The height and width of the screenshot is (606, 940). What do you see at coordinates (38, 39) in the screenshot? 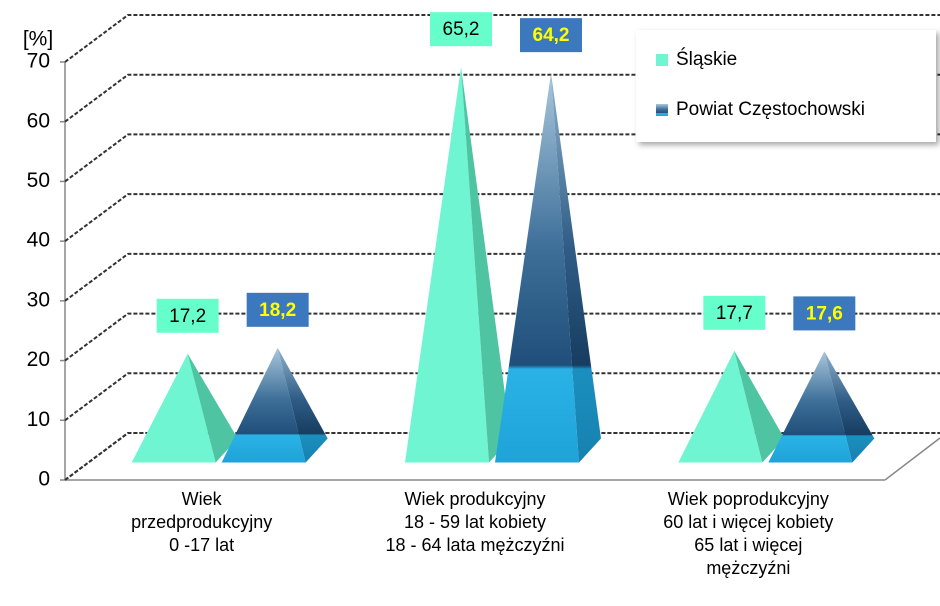
I see `y-axis-label: [%]` at bounding box center [38, 39].